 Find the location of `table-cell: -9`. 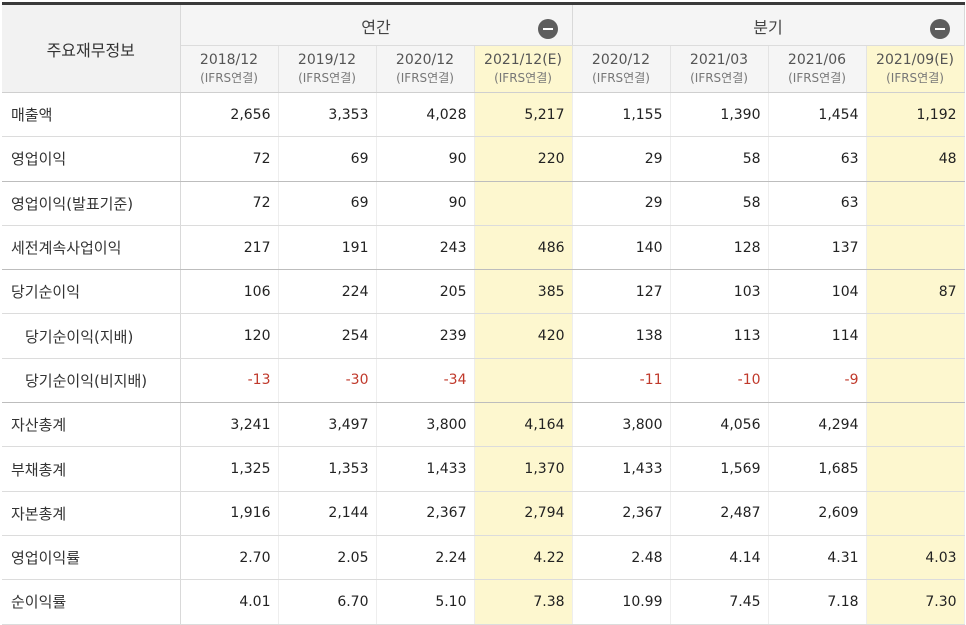

table-cell: -9 is located at coordinates (817, 381).